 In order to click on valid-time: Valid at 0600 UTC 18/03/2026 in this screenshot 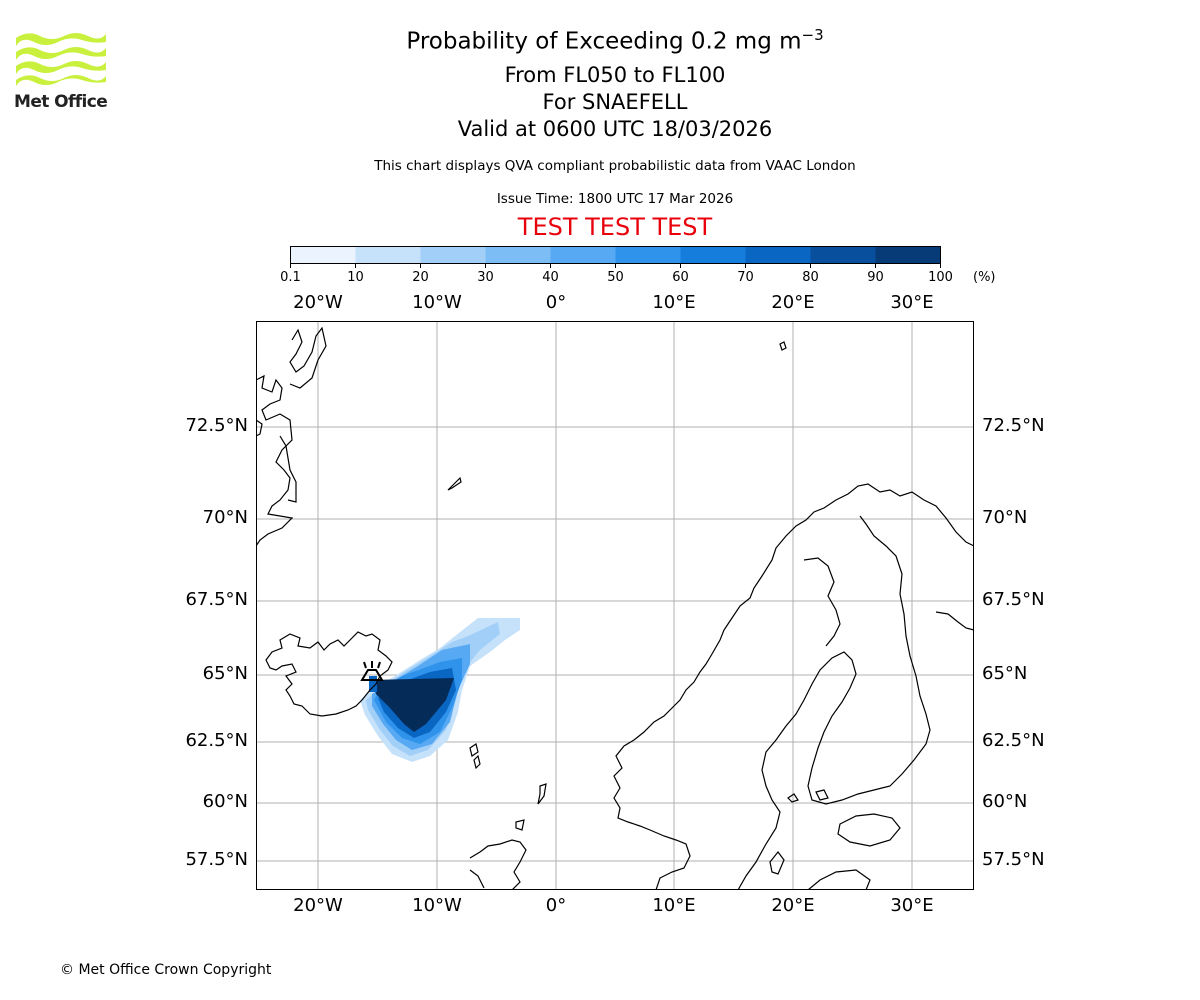, I will do `click(615, 129)`.